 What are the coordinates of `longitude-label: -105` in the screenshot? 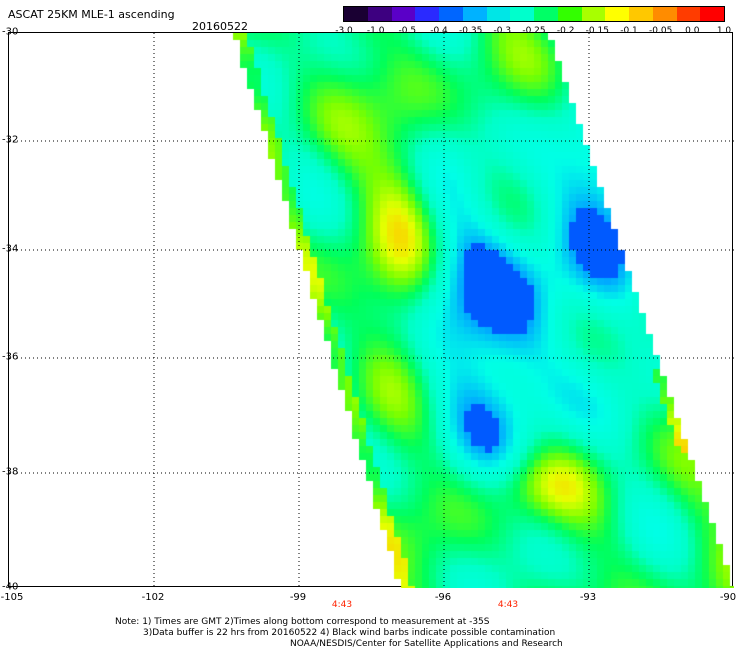 It's located at (12, 597).